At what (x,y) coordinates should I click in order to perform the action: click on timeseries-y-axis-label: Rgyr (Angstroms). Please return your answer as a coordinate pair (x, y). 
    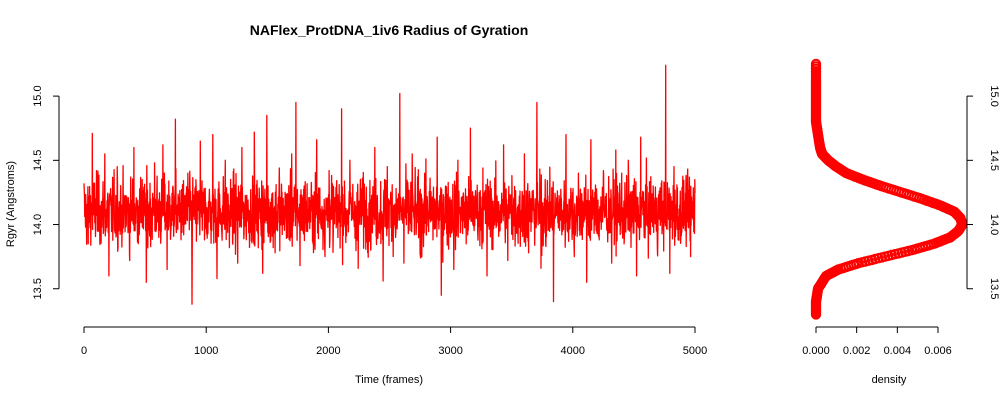
    Looking at the image, I should click on (11, 204).